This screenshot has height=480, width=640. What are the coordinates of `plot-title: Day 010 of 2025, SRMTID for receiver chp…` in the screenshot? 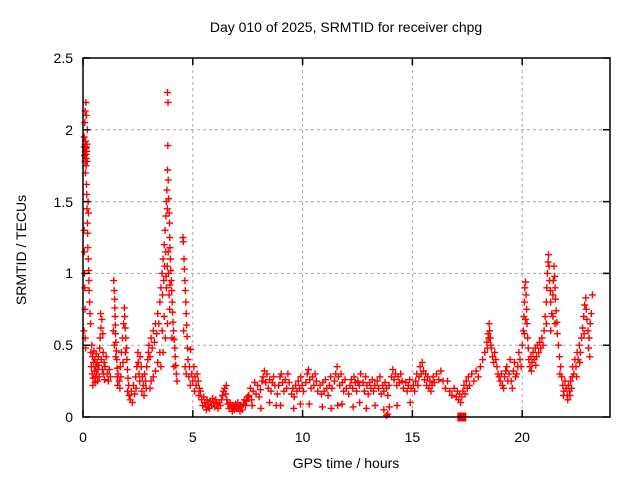 It's located at (346, 27).